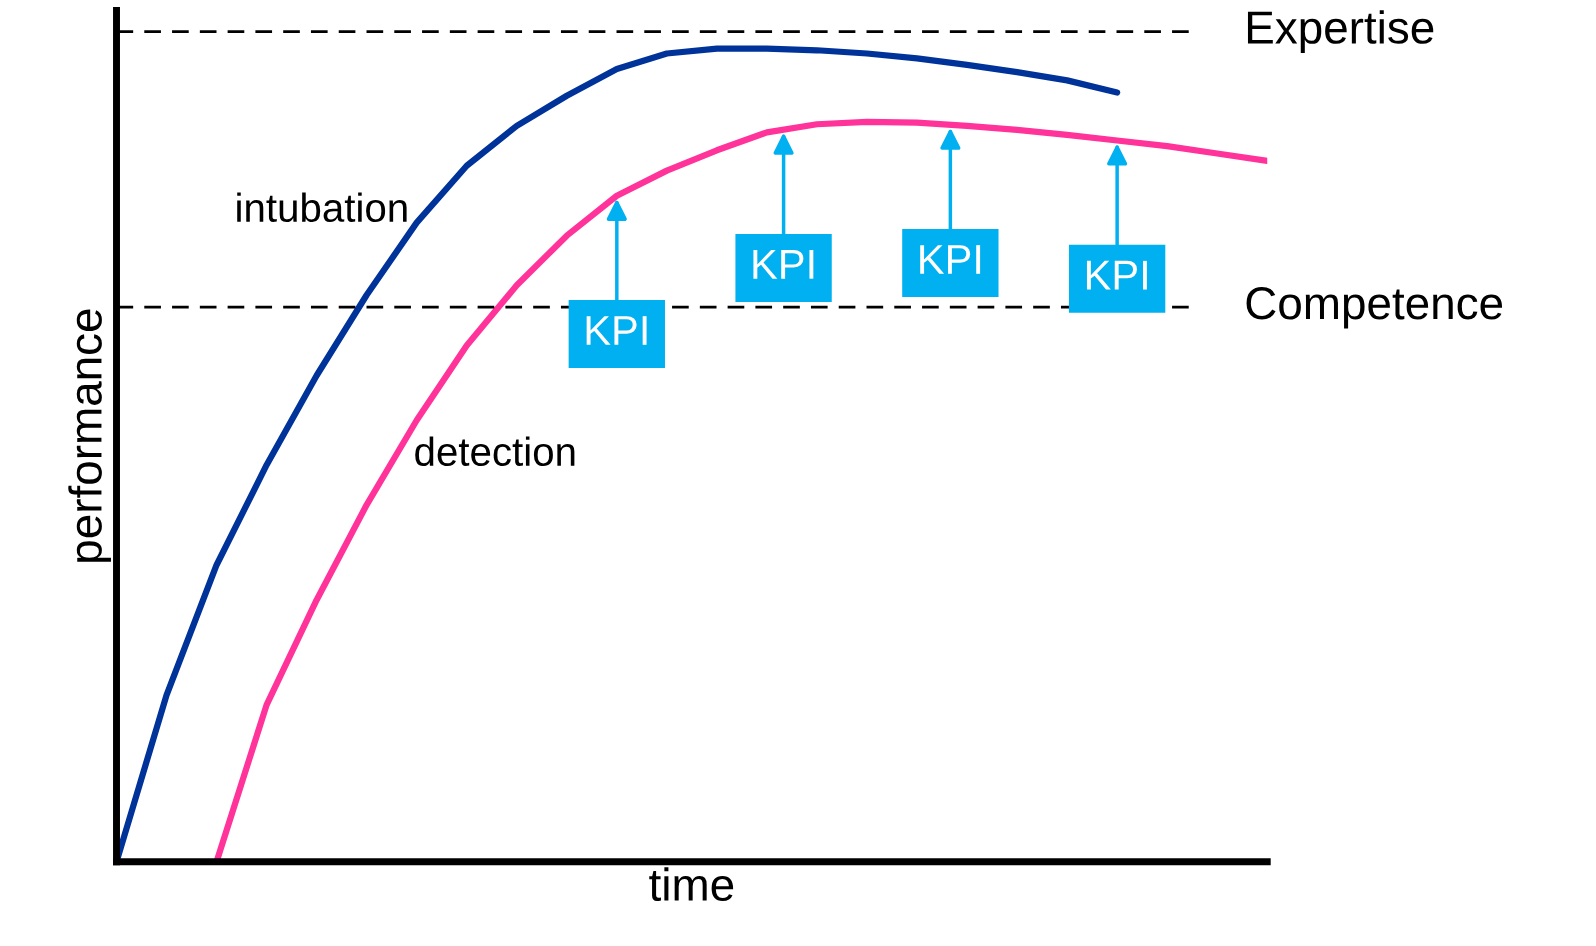  I want to click on ref-line-label: Competence, so click(1374, 308).